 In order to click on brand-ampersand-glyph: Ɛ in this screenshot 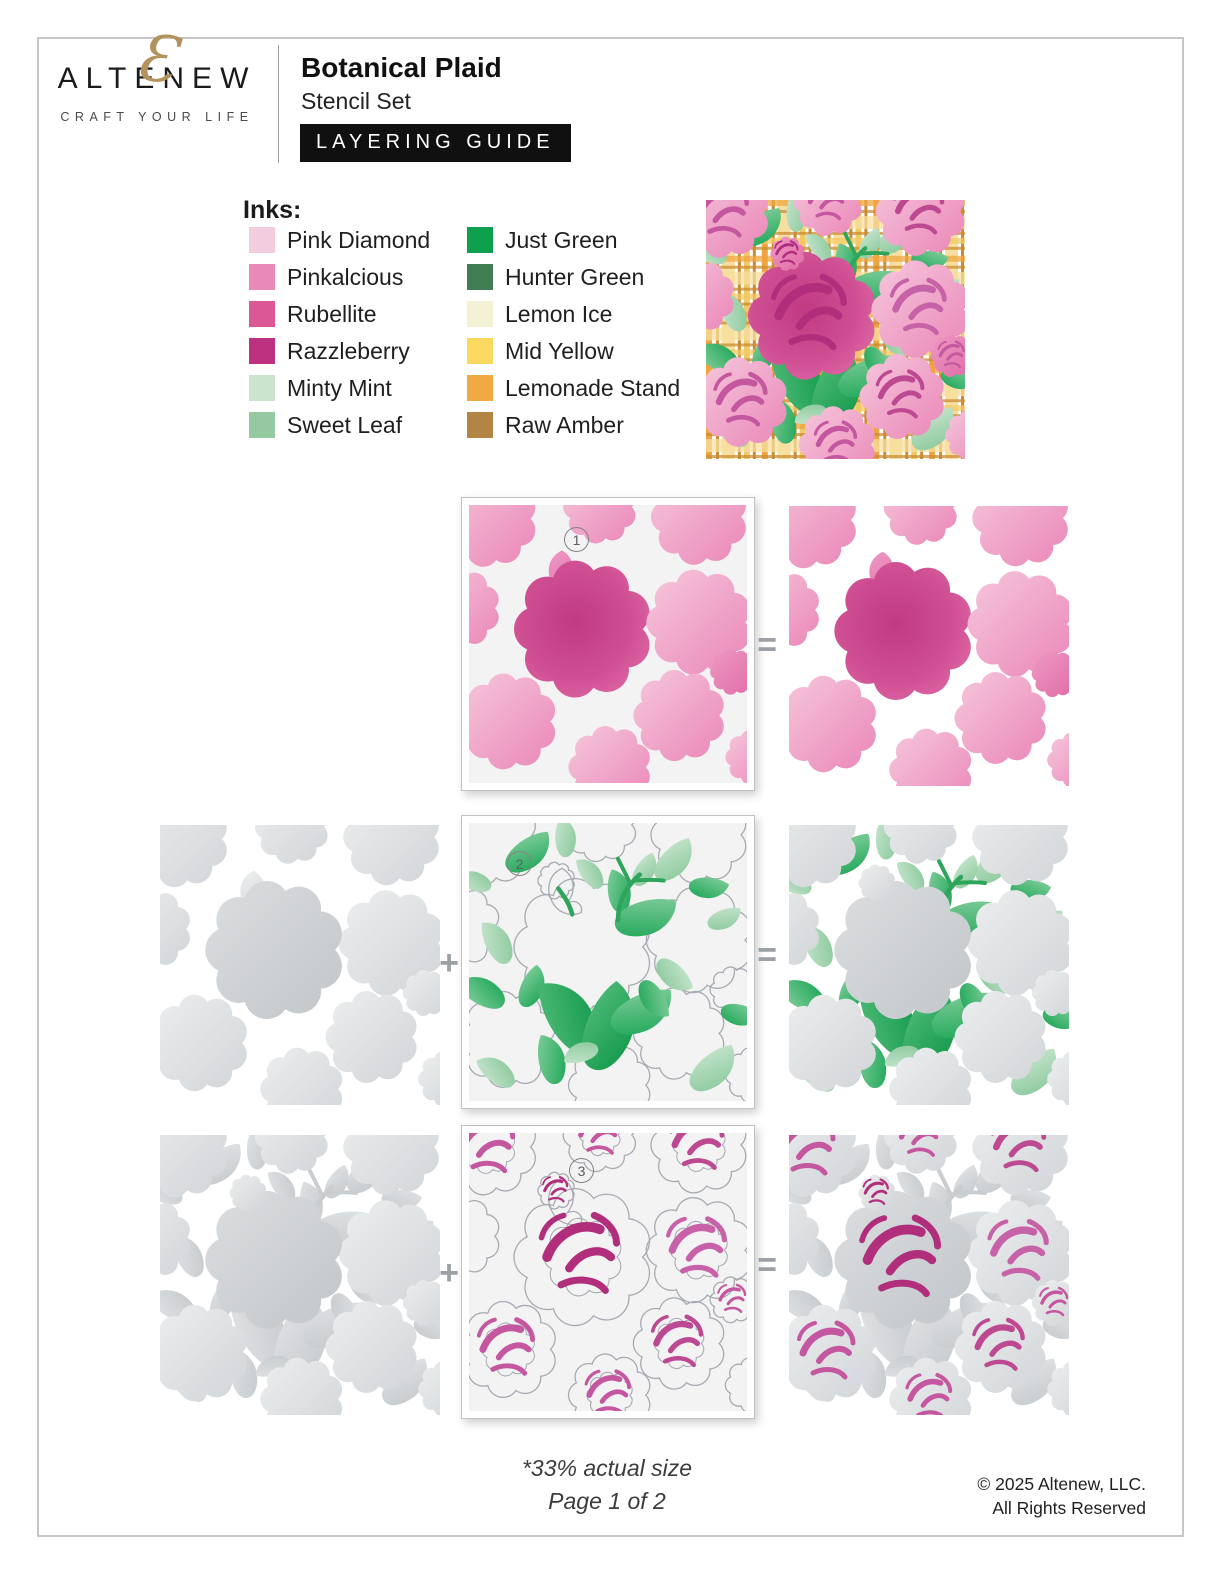, I will do `click(156, 60)`.